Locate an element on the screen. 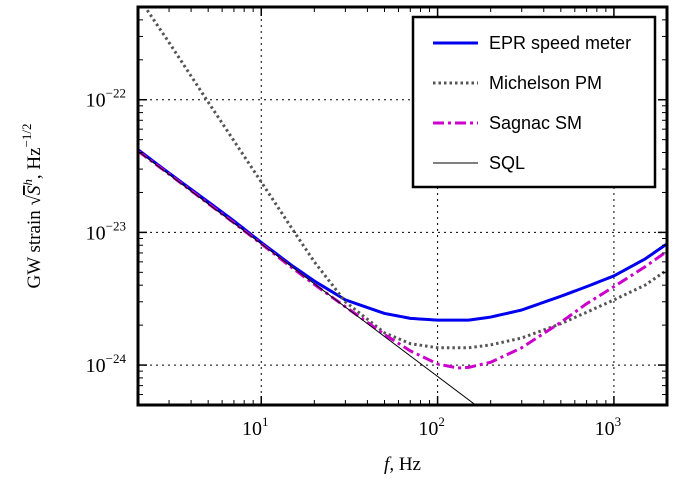 The image size is (680, 480). legend: EPR speed meter Michelson PM Sagnac SM SQL is located at coordinates (534, 102).